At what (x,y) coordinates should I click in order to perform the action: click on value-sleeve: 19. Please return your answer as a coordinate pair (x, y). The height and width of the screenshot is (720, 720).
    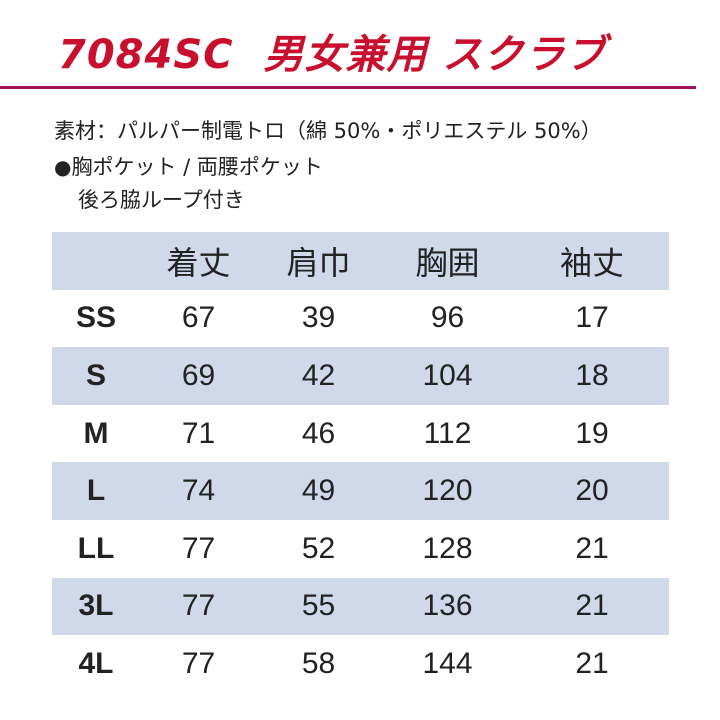
    Looking at the image, I should click on (592, 433).